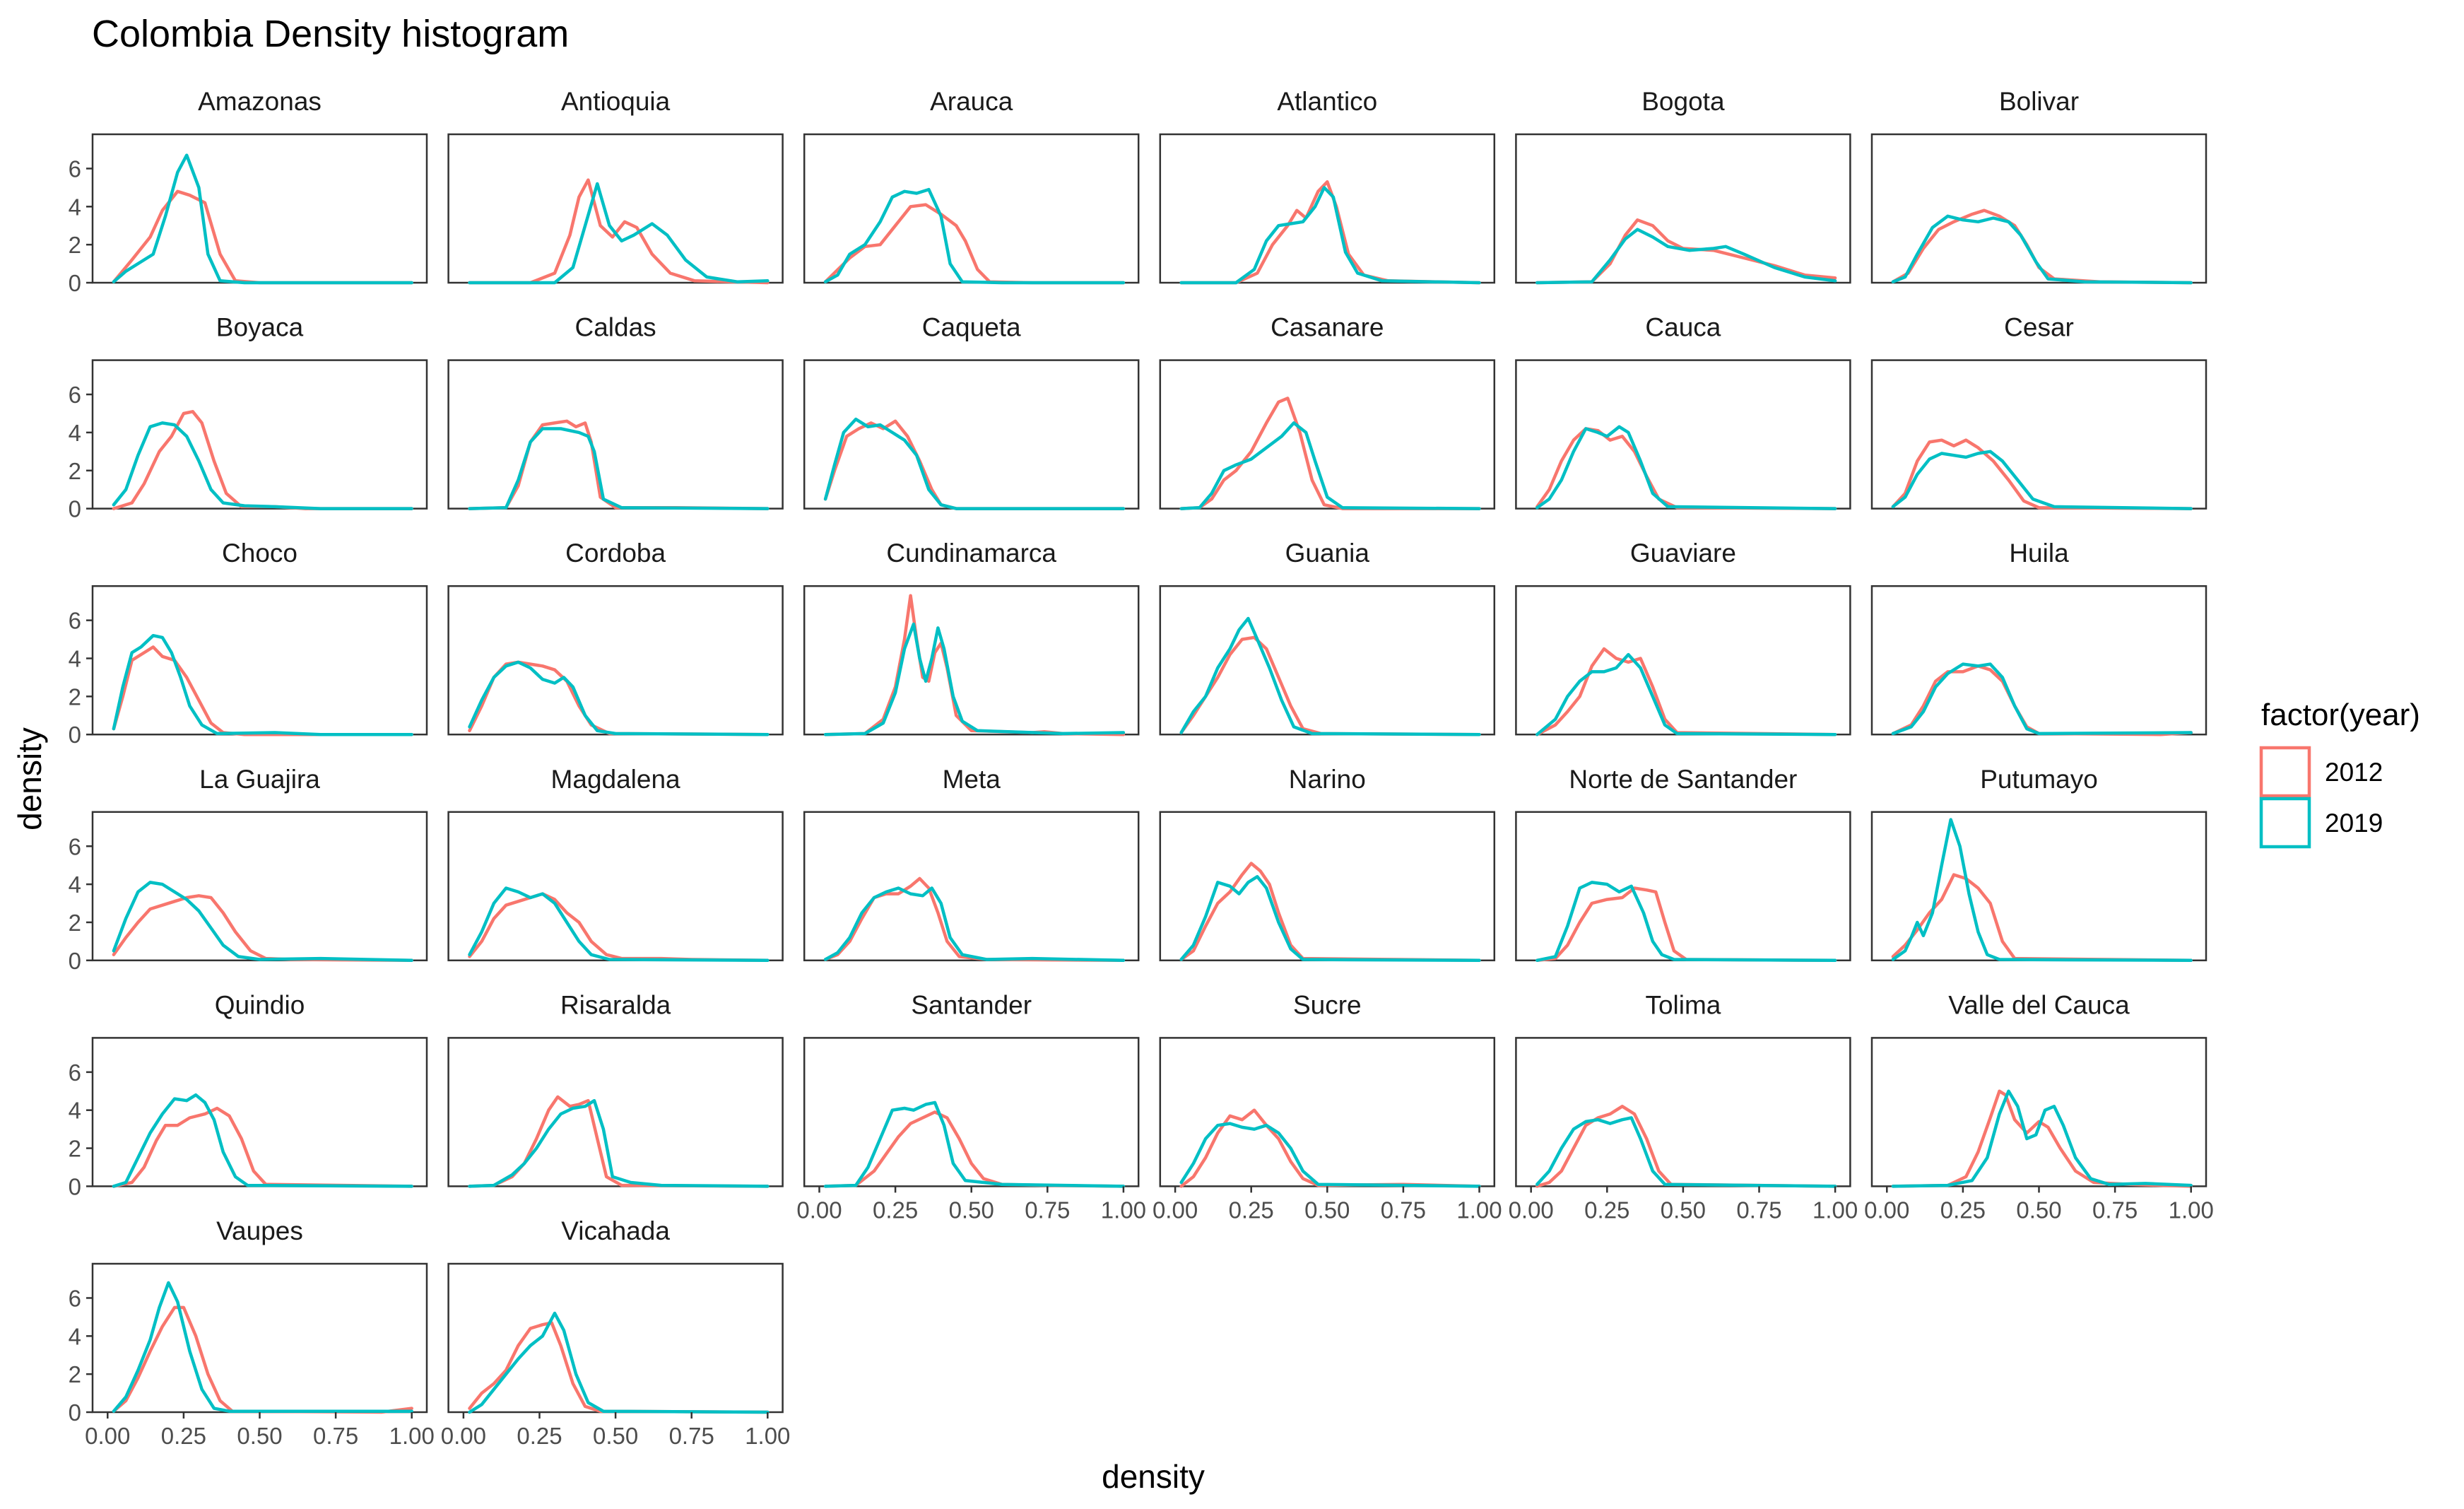 This screenshot has height=1509, width=2464. I want to click on facet-panel-magdalena: Magdalena, so click(615, 864).